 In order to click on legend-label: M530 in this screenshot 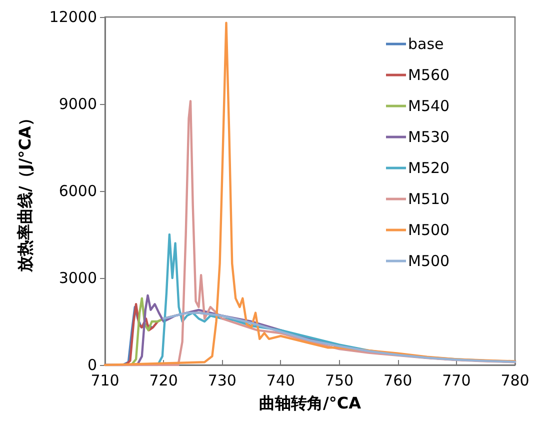, I will do `click(429, 137)`.